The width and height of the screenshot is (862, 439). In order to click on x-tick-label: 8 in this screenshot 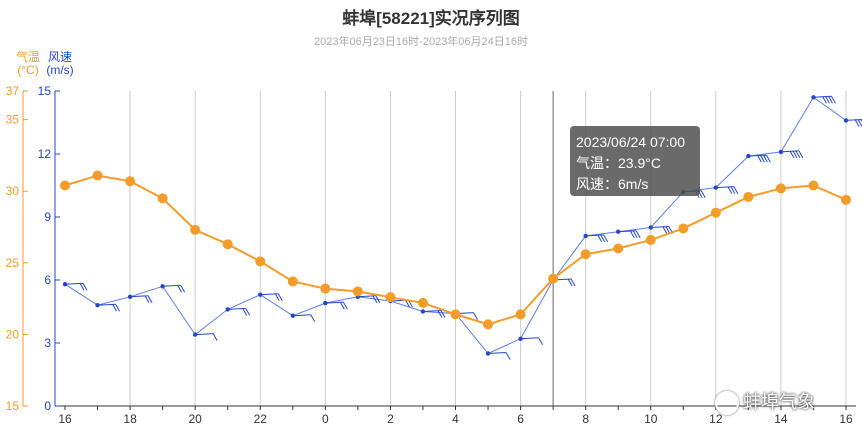, I will do `click(585, 419)`.